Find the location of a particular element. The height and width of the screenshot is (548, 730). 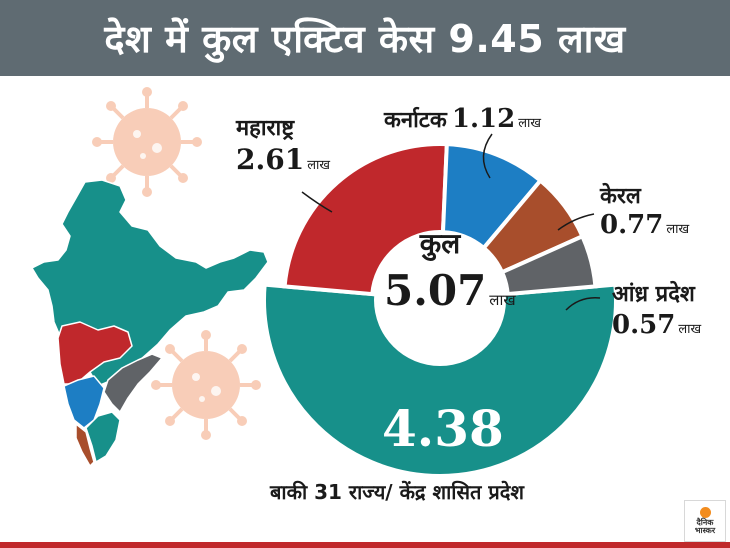

label-andhra-value: 0.57 is located at coordinates (644, 325).